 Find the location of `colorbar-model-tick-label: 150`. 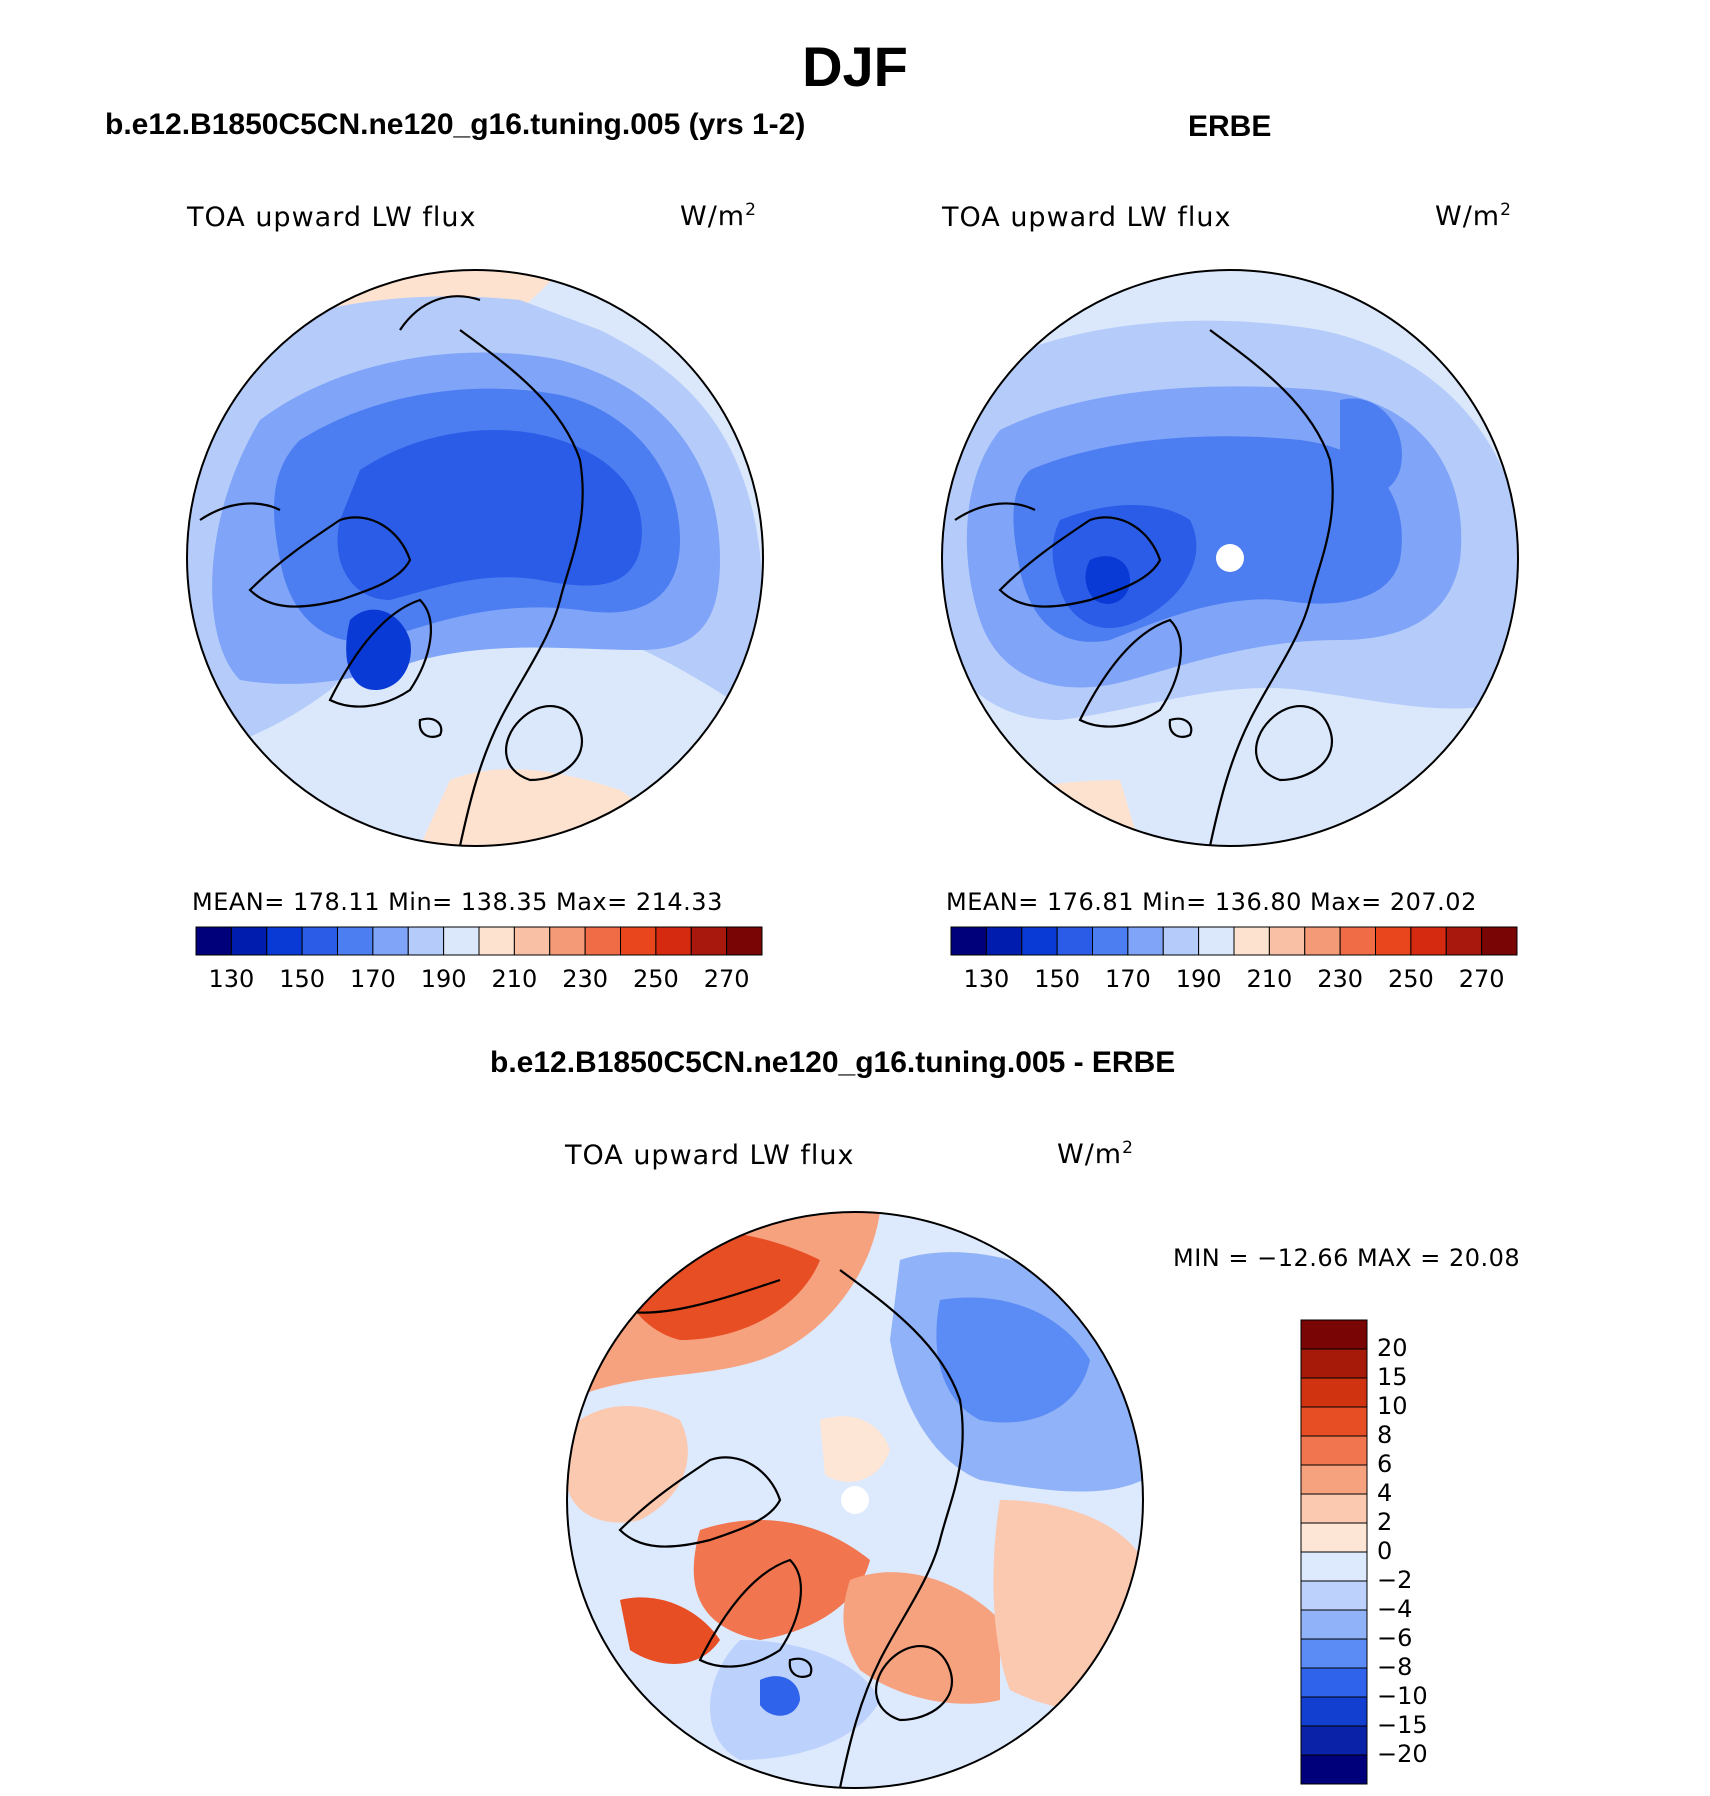

colorbar-model-tick-label: 150 is located at coordinates (302, 979).